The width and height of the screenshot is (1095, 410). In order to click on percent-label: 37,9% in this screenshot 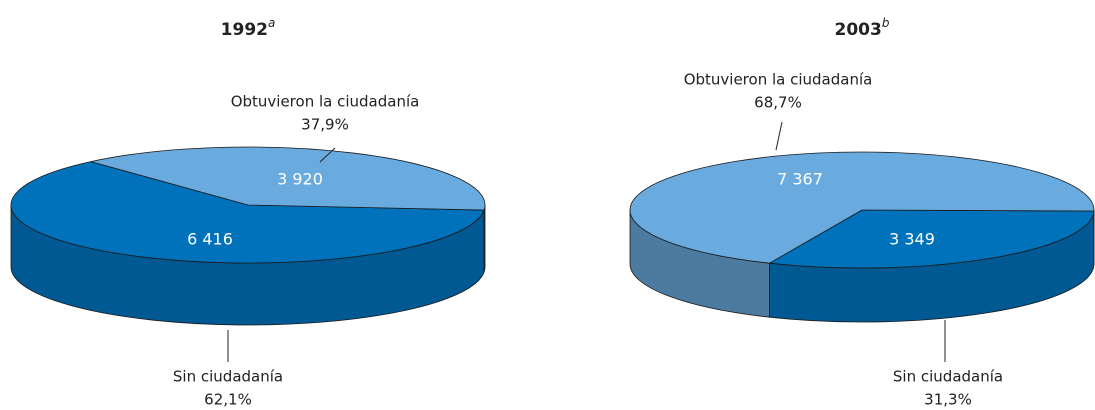, I will do `click(325, 125)`.